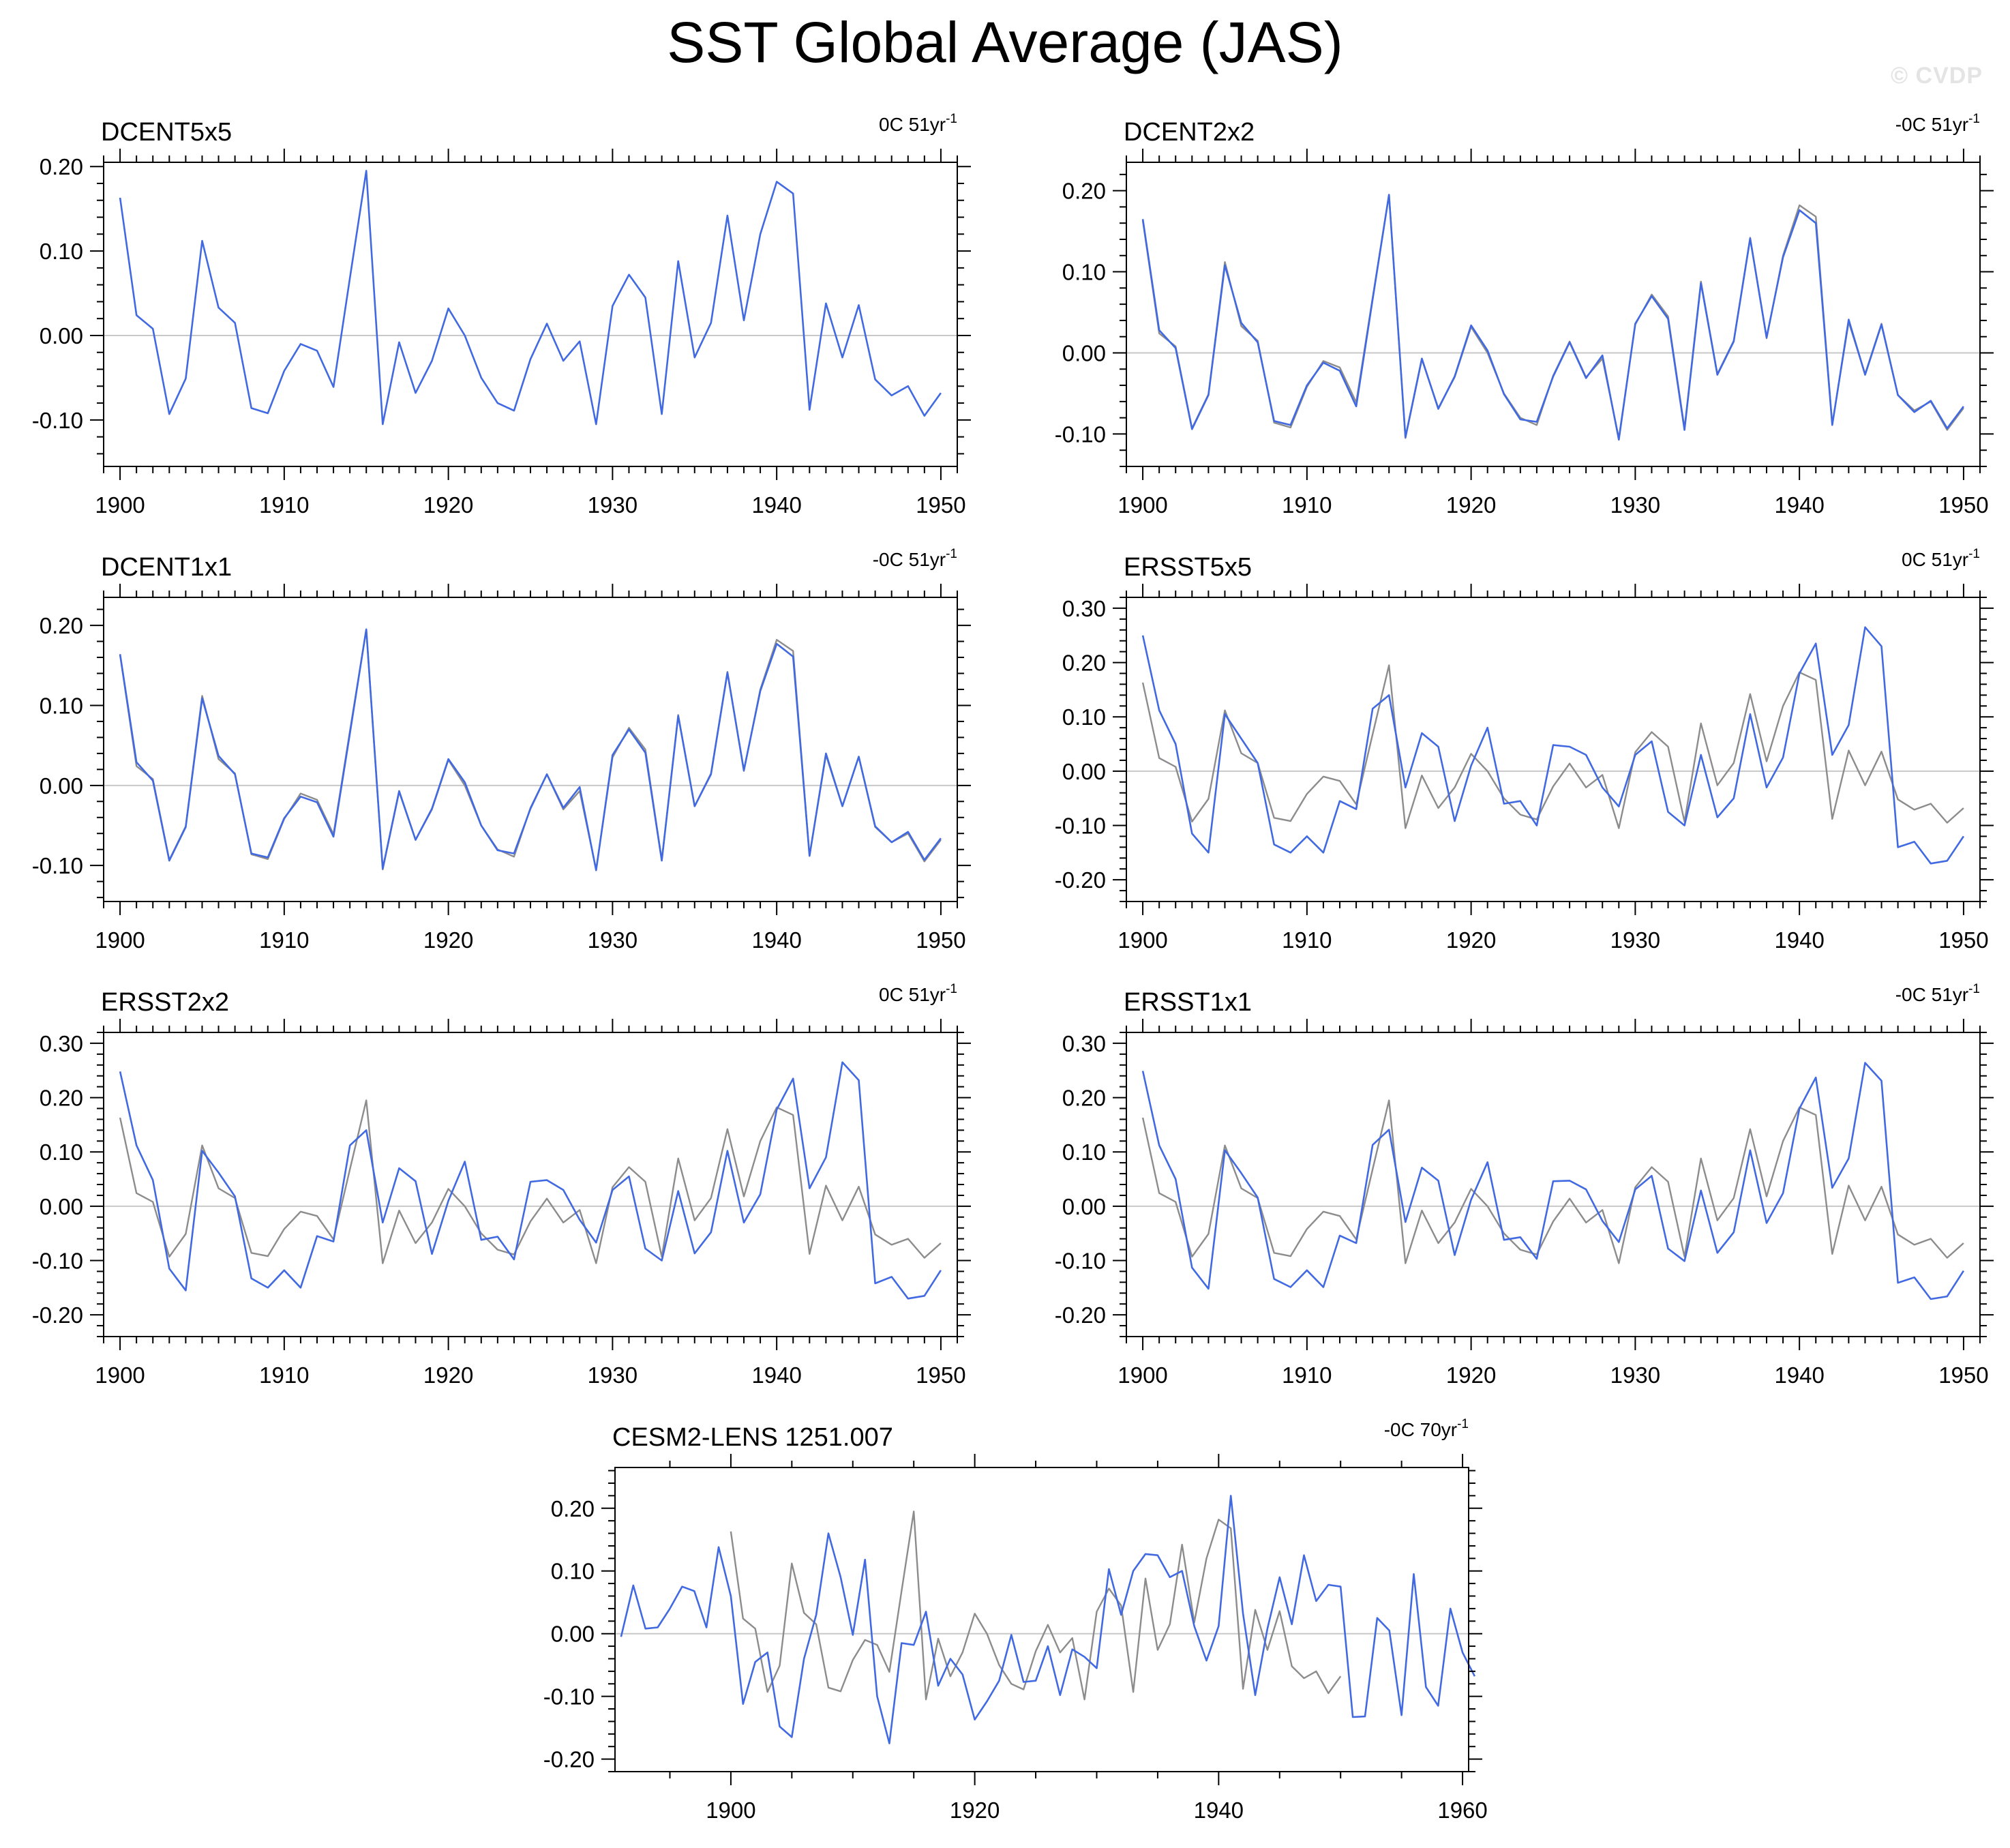 Image resolution: width=2010 pixels, height=1848 pixels. Describe the element at coordinates (166, 132) in the screenshot. I see `panel-title: DCENT5x5` at that location.